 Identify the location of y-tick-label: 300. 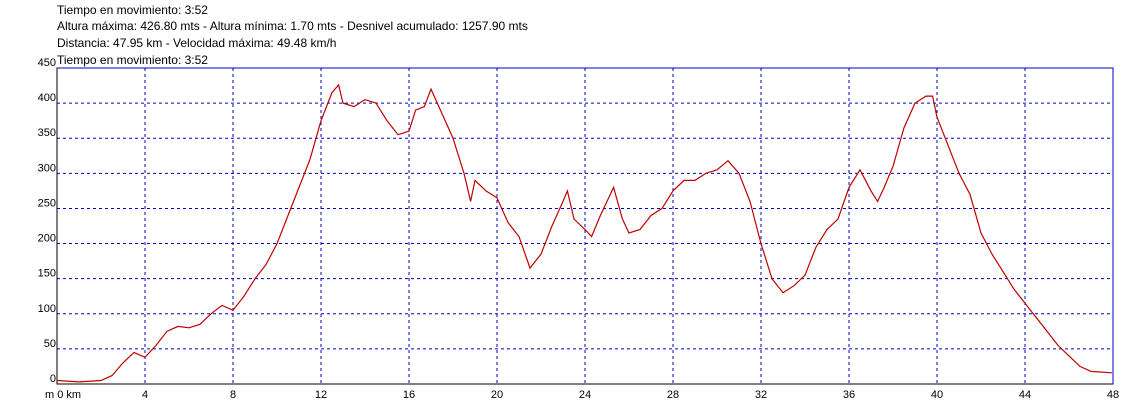
(47, 168).